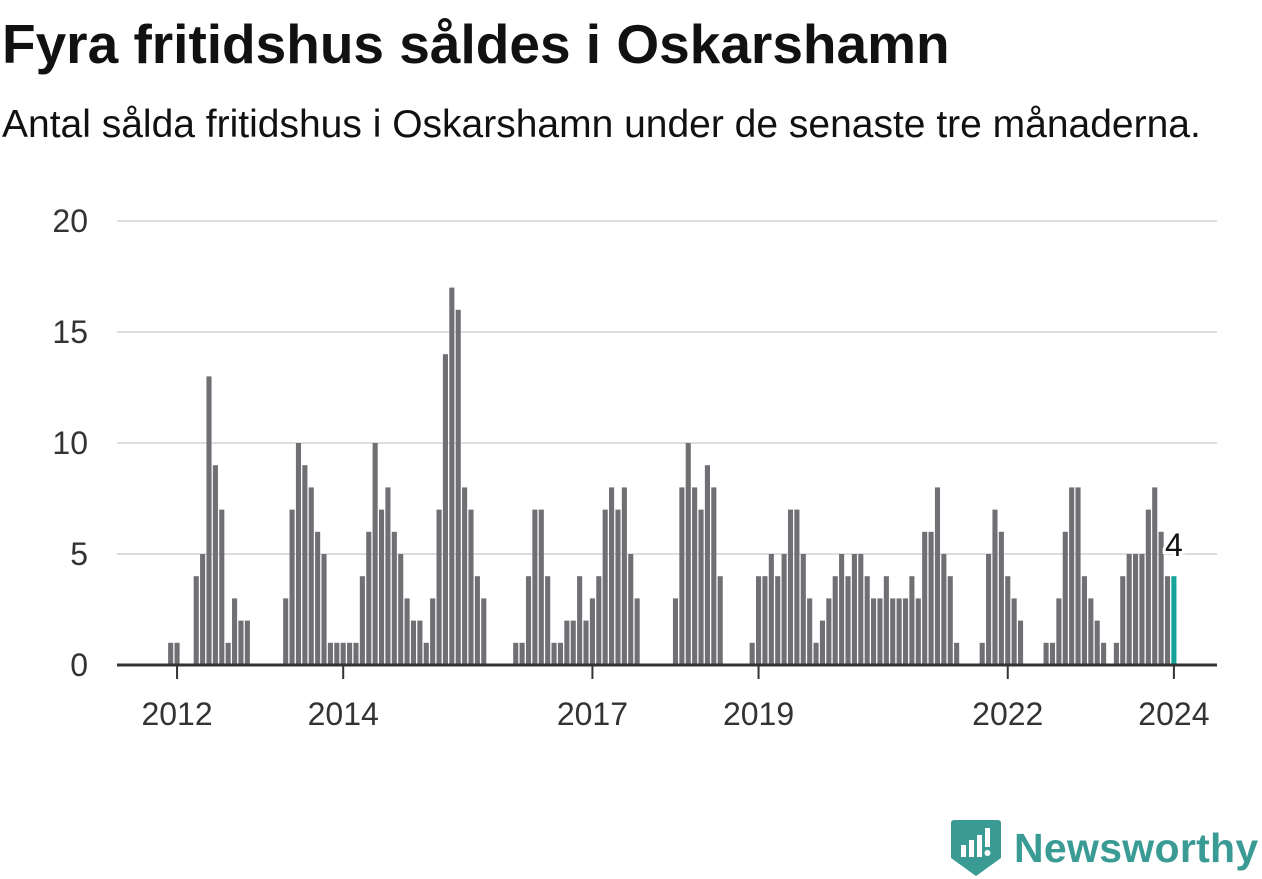  Describe the element at coordinates (476, 44) in the screenshot. I see `chart-title: Fyra fritidshus såldes i Oskarshamn` at that location.